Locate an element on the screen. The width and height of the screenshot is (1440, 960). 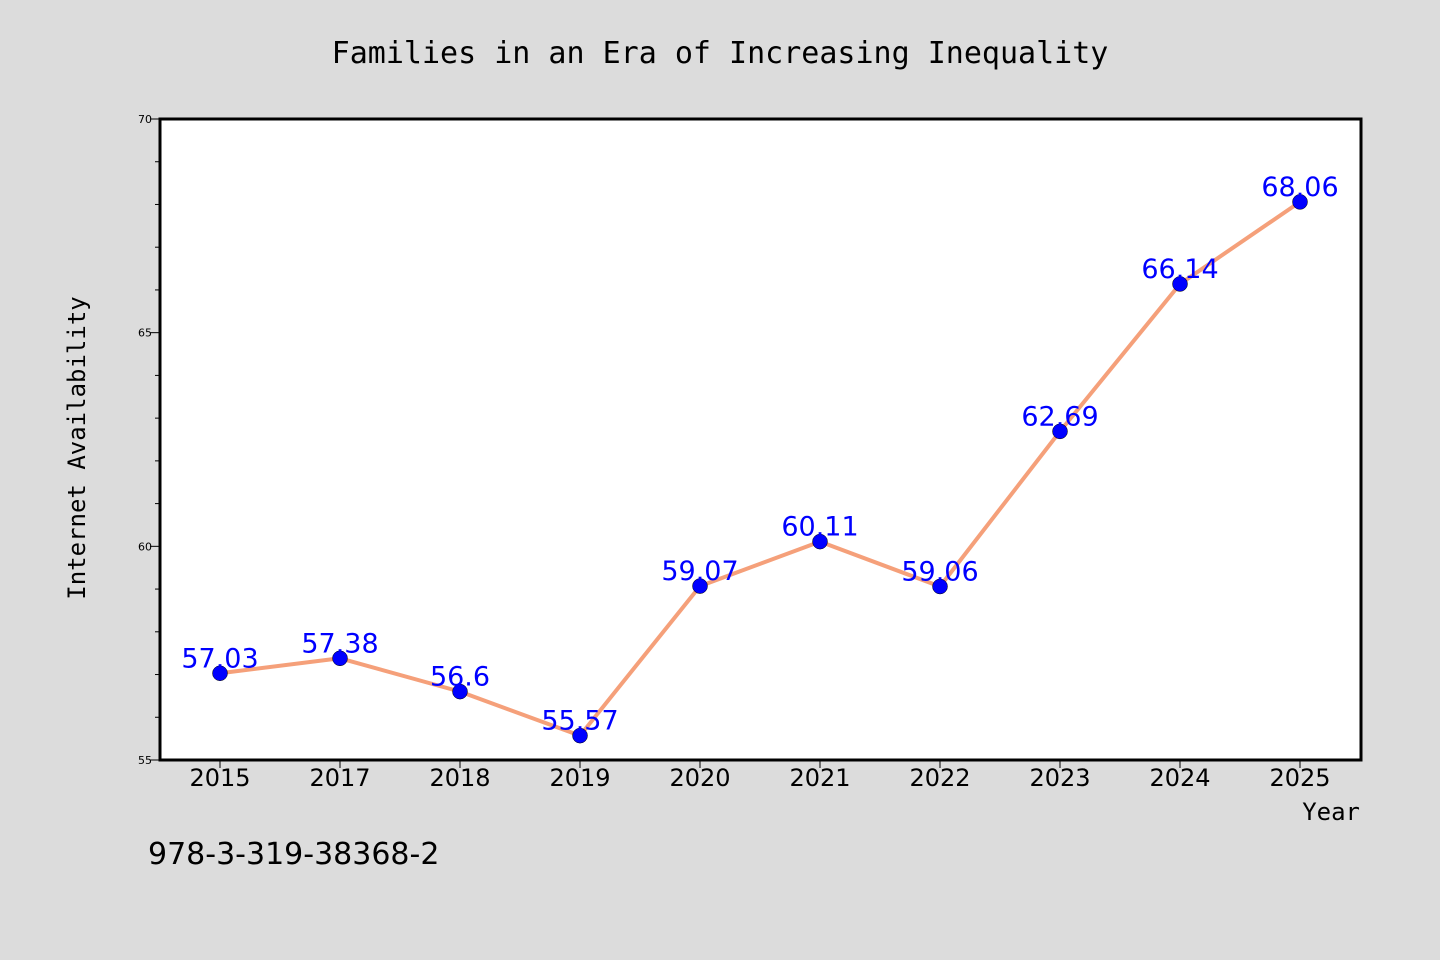
data-label: 62.69 is located at coordinates (1059, 416).